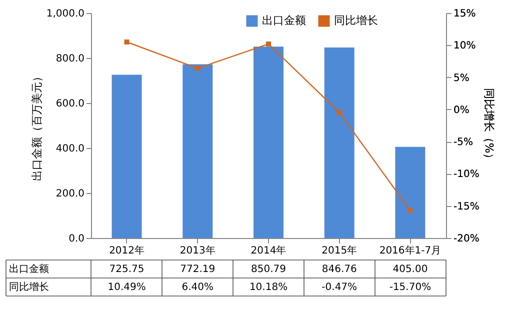 The height and width of the screenshot is (330, 520). I want to click on y2-tick-label: -10%, so click(467, 174).